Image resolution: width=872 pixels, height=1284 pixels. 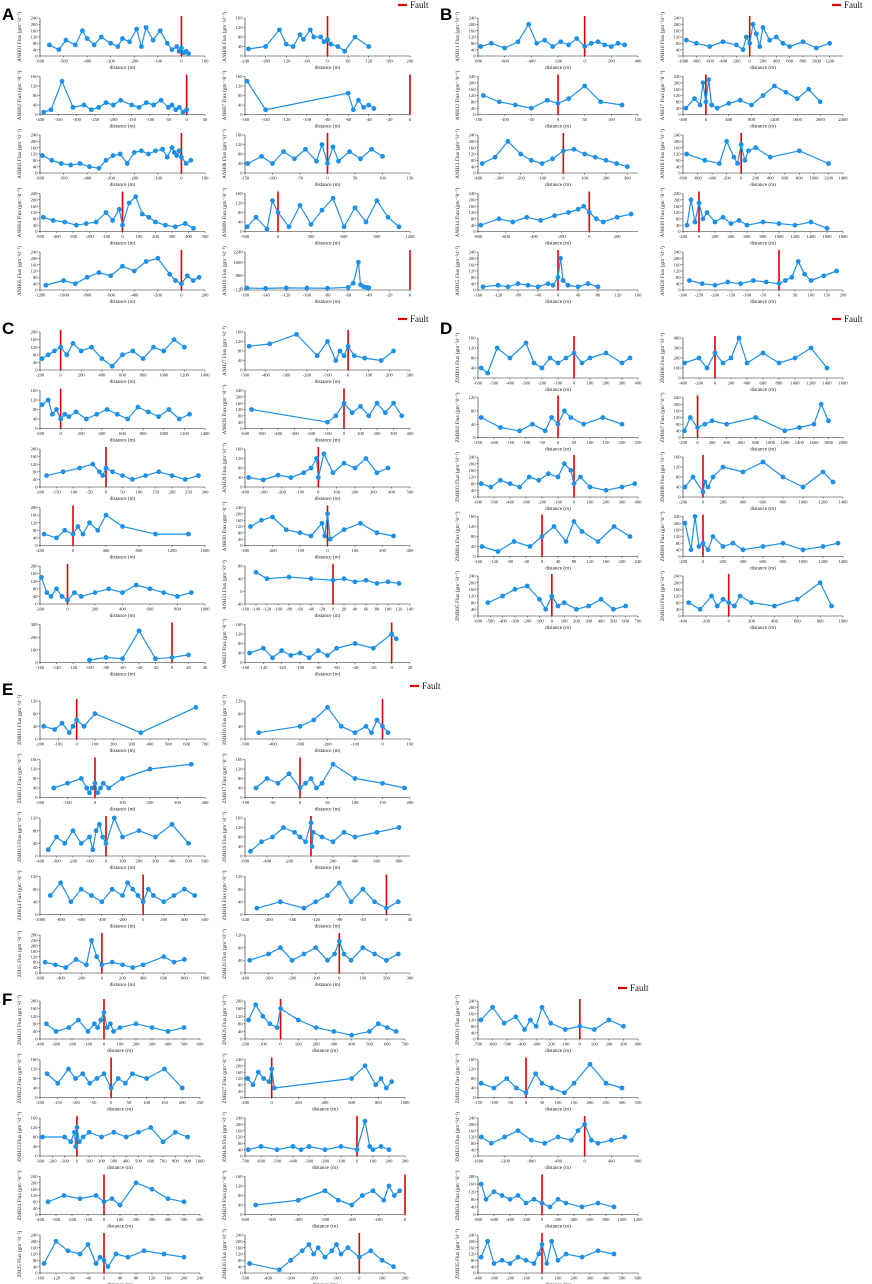 I want to click on x-tick-label: -60, so click(x=122, y=667).